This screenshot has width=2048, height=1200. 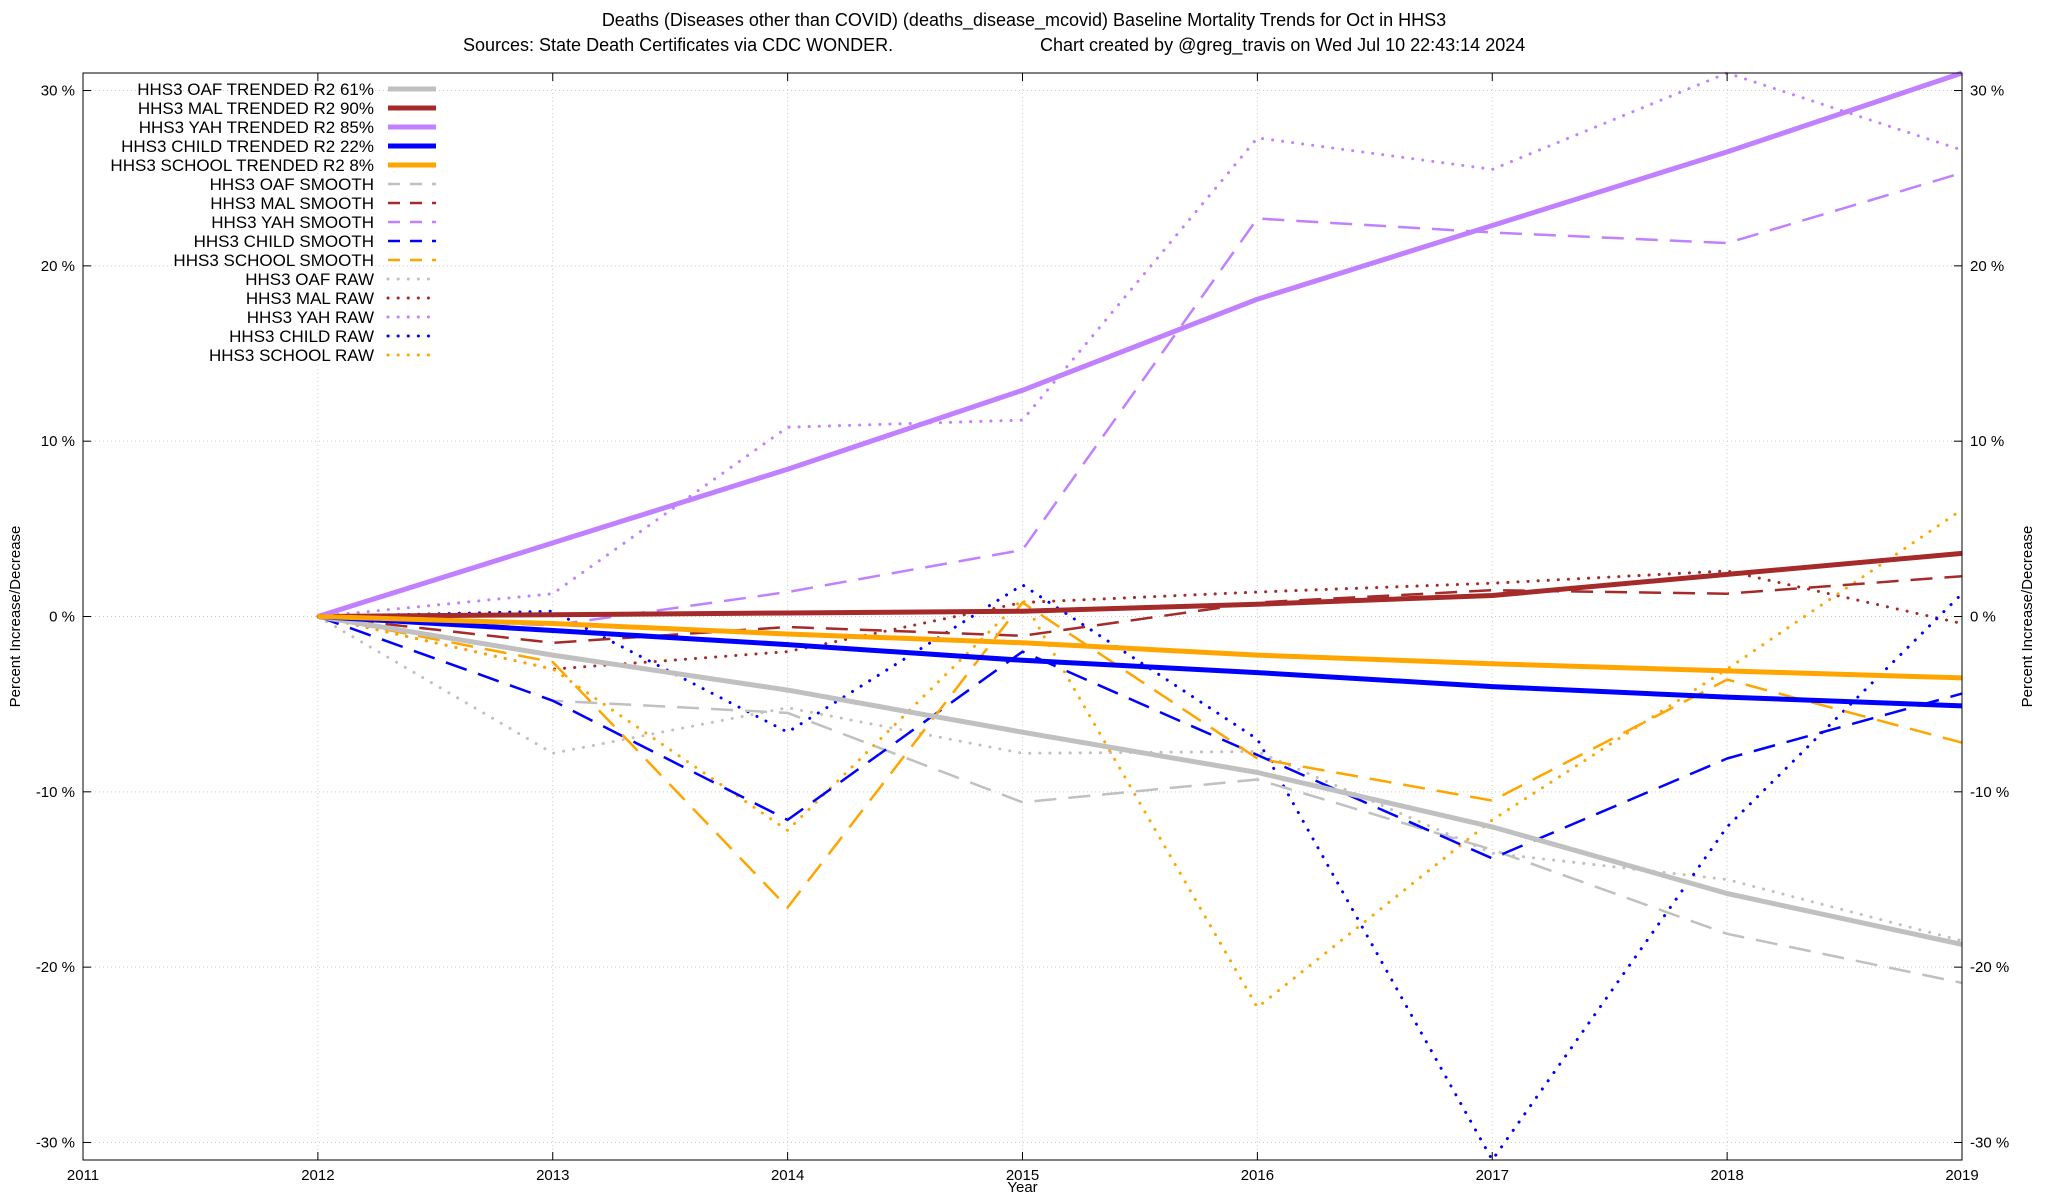 What do you see at coordinates (55, 792) in the screenshot?
I see `y-tick-label-left: -10 %` at bounding box center [55, 792].